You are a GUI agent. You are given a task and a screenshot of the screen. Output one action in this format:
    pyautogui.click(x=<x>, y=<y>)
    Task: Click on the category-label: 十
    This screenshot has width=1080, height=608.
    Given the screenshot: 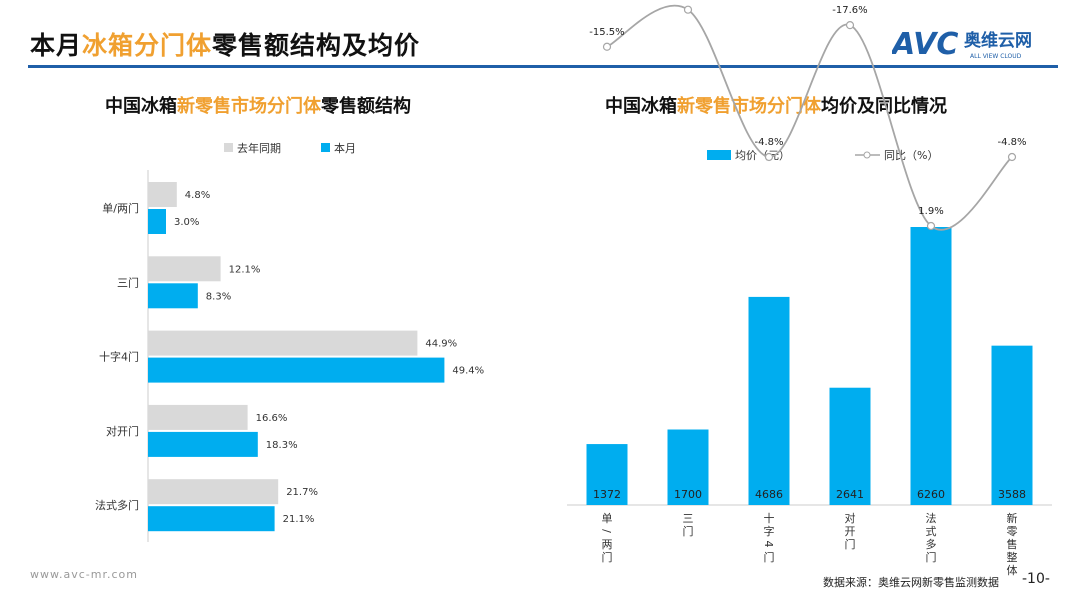 What is the action you would take?
    pyautogui.click(x=769, y=518)
    